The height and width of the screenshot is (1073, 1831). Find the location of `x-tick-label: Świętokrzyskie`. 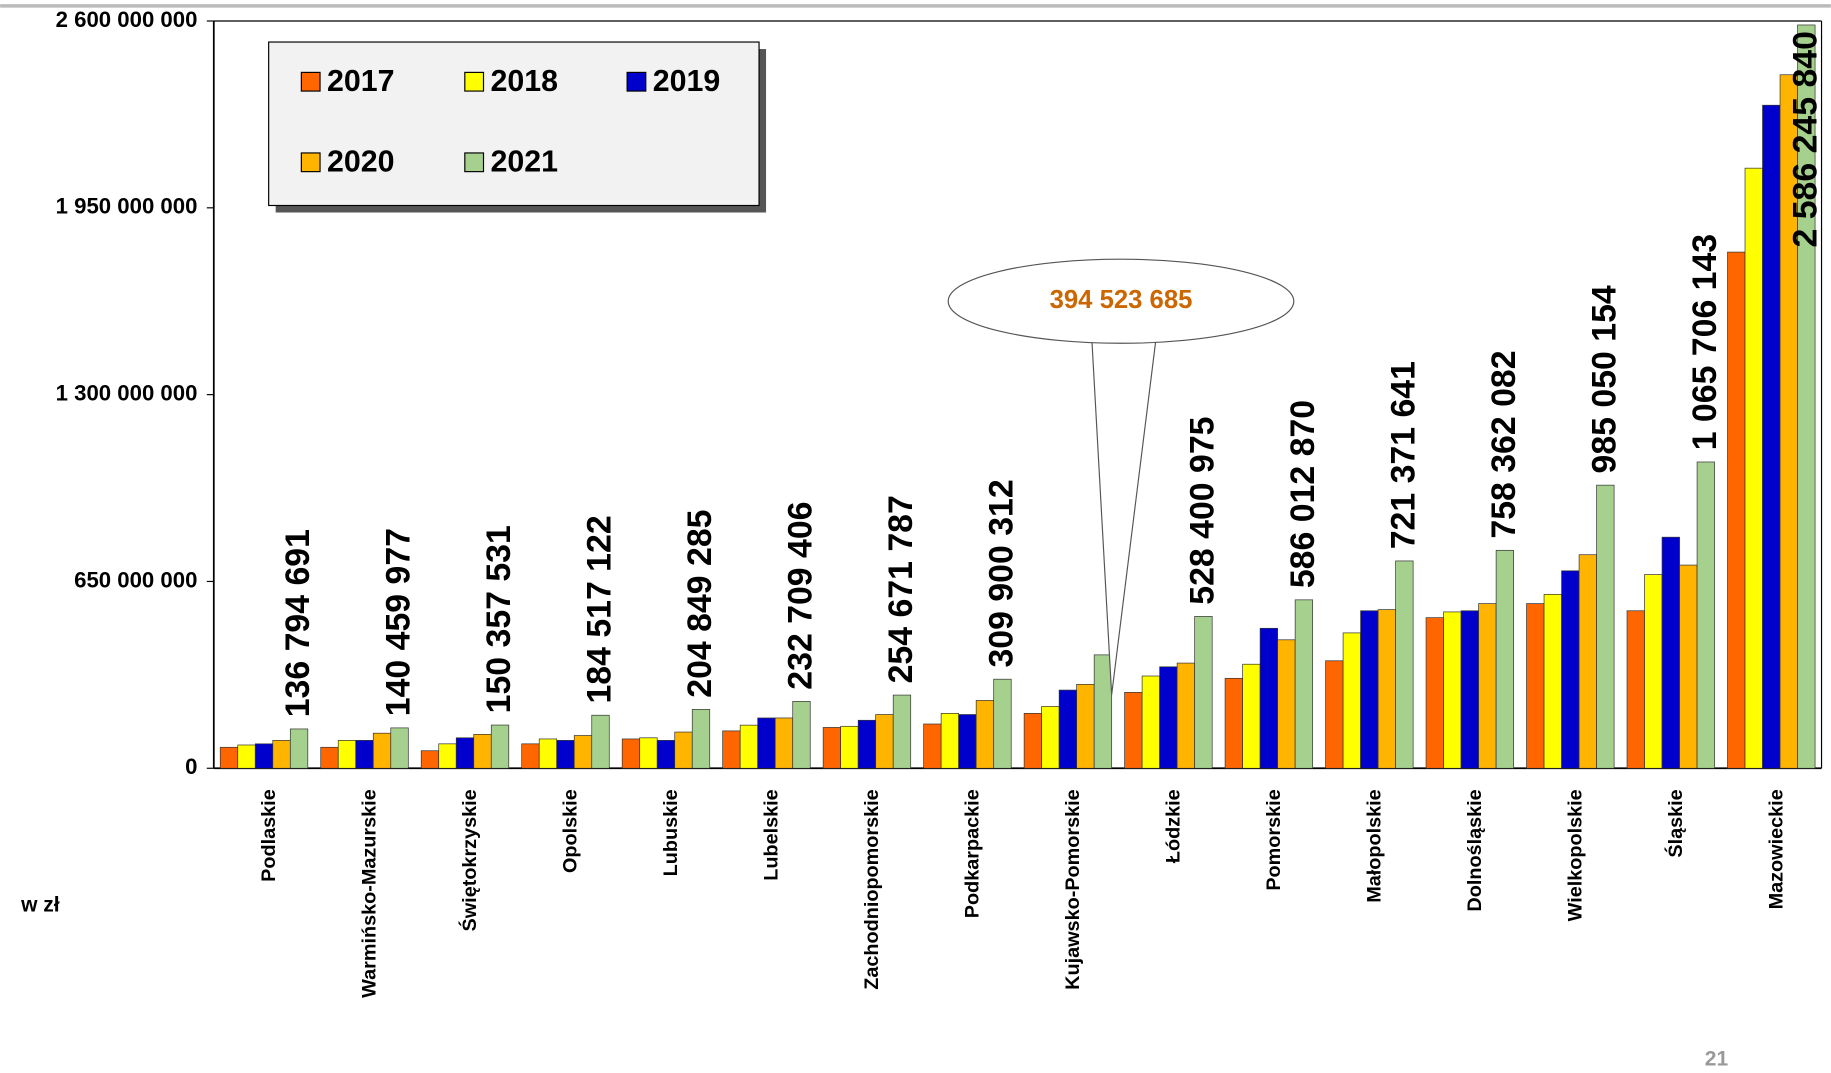

x-tick-label: Świętokrzyskie is located at coordinates (469, 860).